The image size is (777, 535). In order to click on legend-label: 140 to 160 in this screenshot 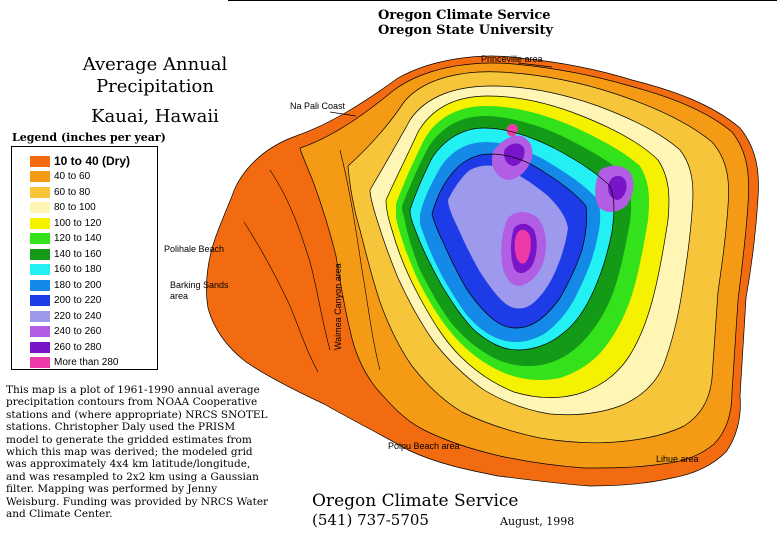, I will do `click(78, 254)`.